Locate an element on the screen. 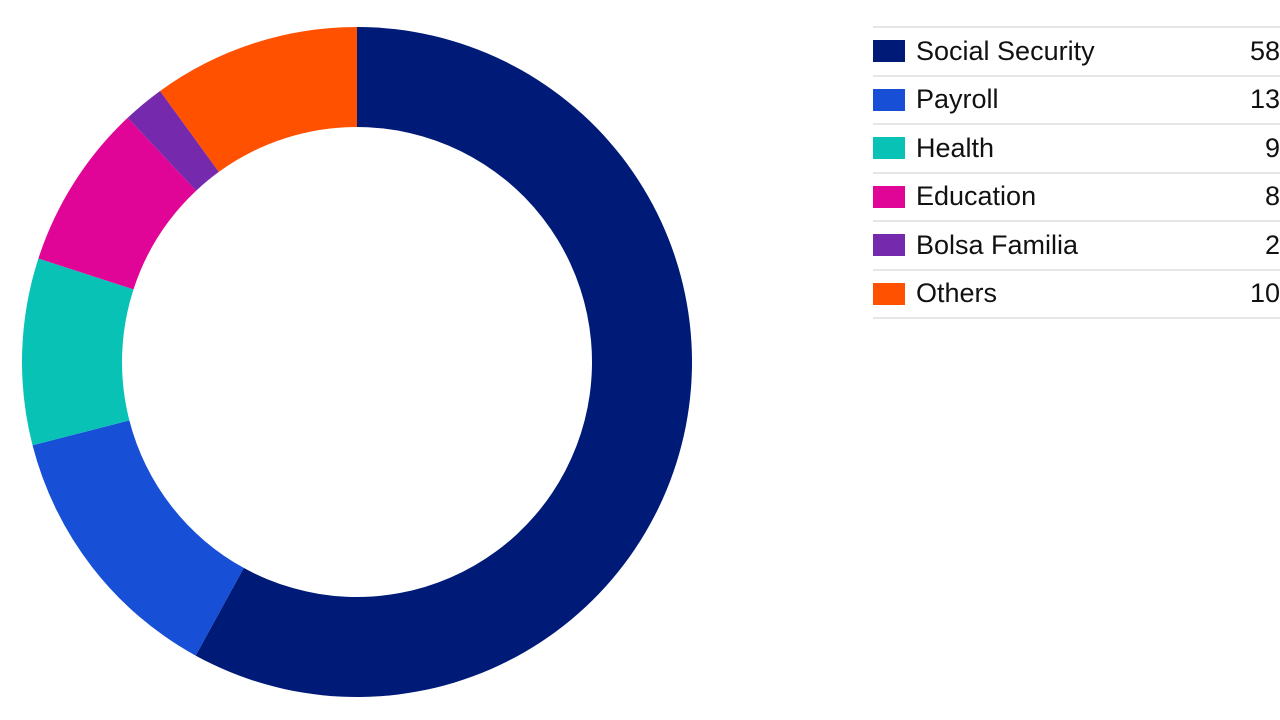 This screenshot has width=1280, height=720. legend-value: 8 is located at coordinates (1272, 196).